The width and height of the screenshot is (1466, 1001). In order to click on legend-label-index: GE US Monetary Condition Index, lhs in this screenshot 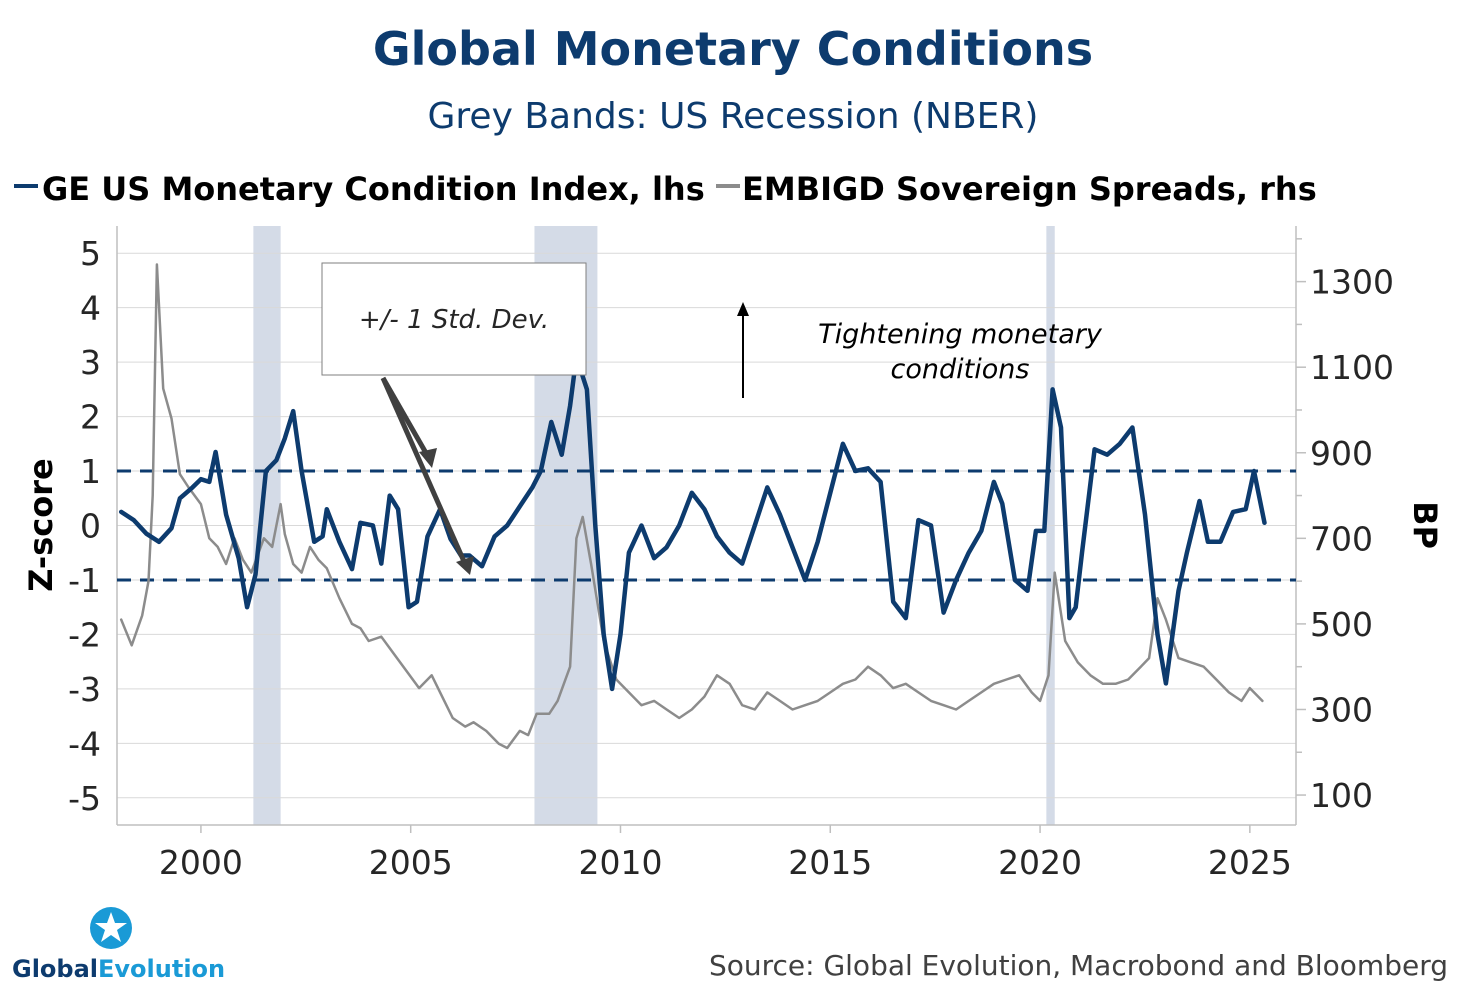, I will do `click(373, 189)`.